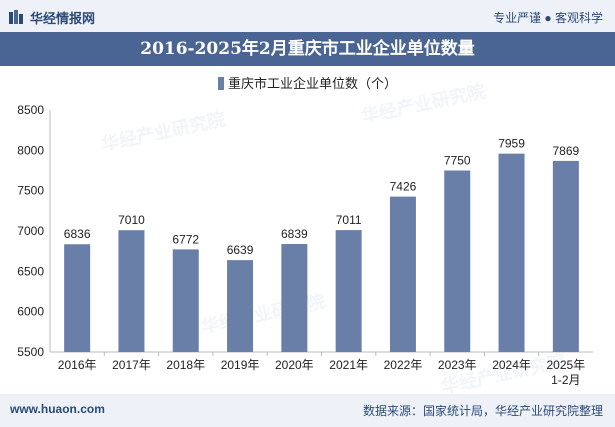  What do you see at coordinates (348, 365) in the screenshot?
I see `x-tick-label: 2021年` at bounding box center [348, 365].